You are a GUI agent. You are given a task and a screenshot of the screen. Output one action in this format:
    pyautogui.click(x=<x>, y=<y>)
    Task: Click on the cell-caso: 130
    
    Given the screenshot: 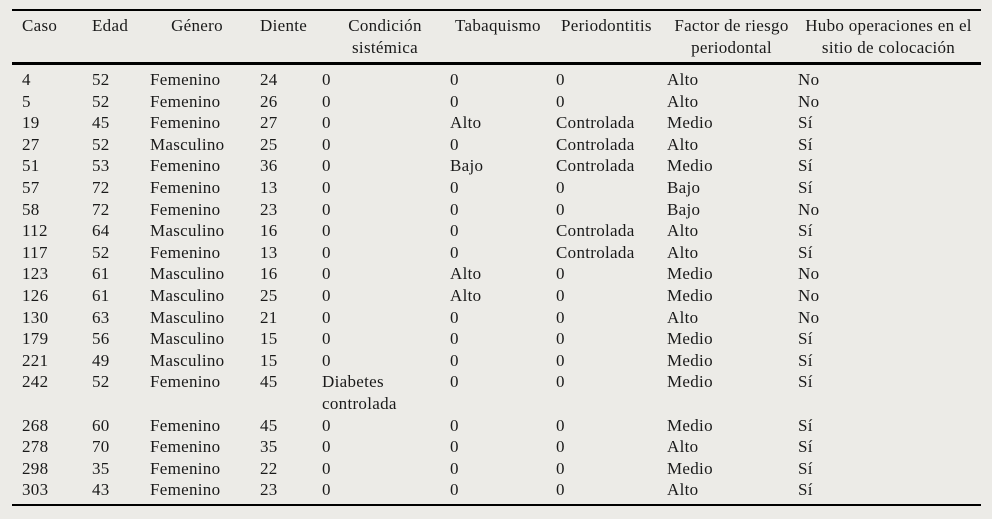 What is the action you would take?
    pyautogui.click(x=35, y=317)
    